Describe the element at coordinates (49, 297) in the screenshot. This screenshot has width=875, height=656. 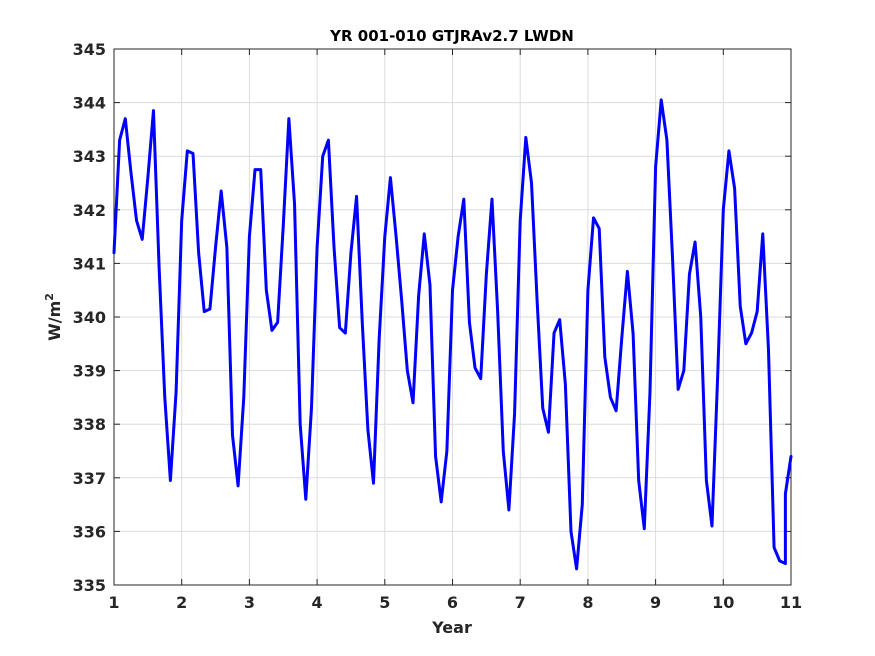
I see `y-axis-label-superscript: 2` at that location.